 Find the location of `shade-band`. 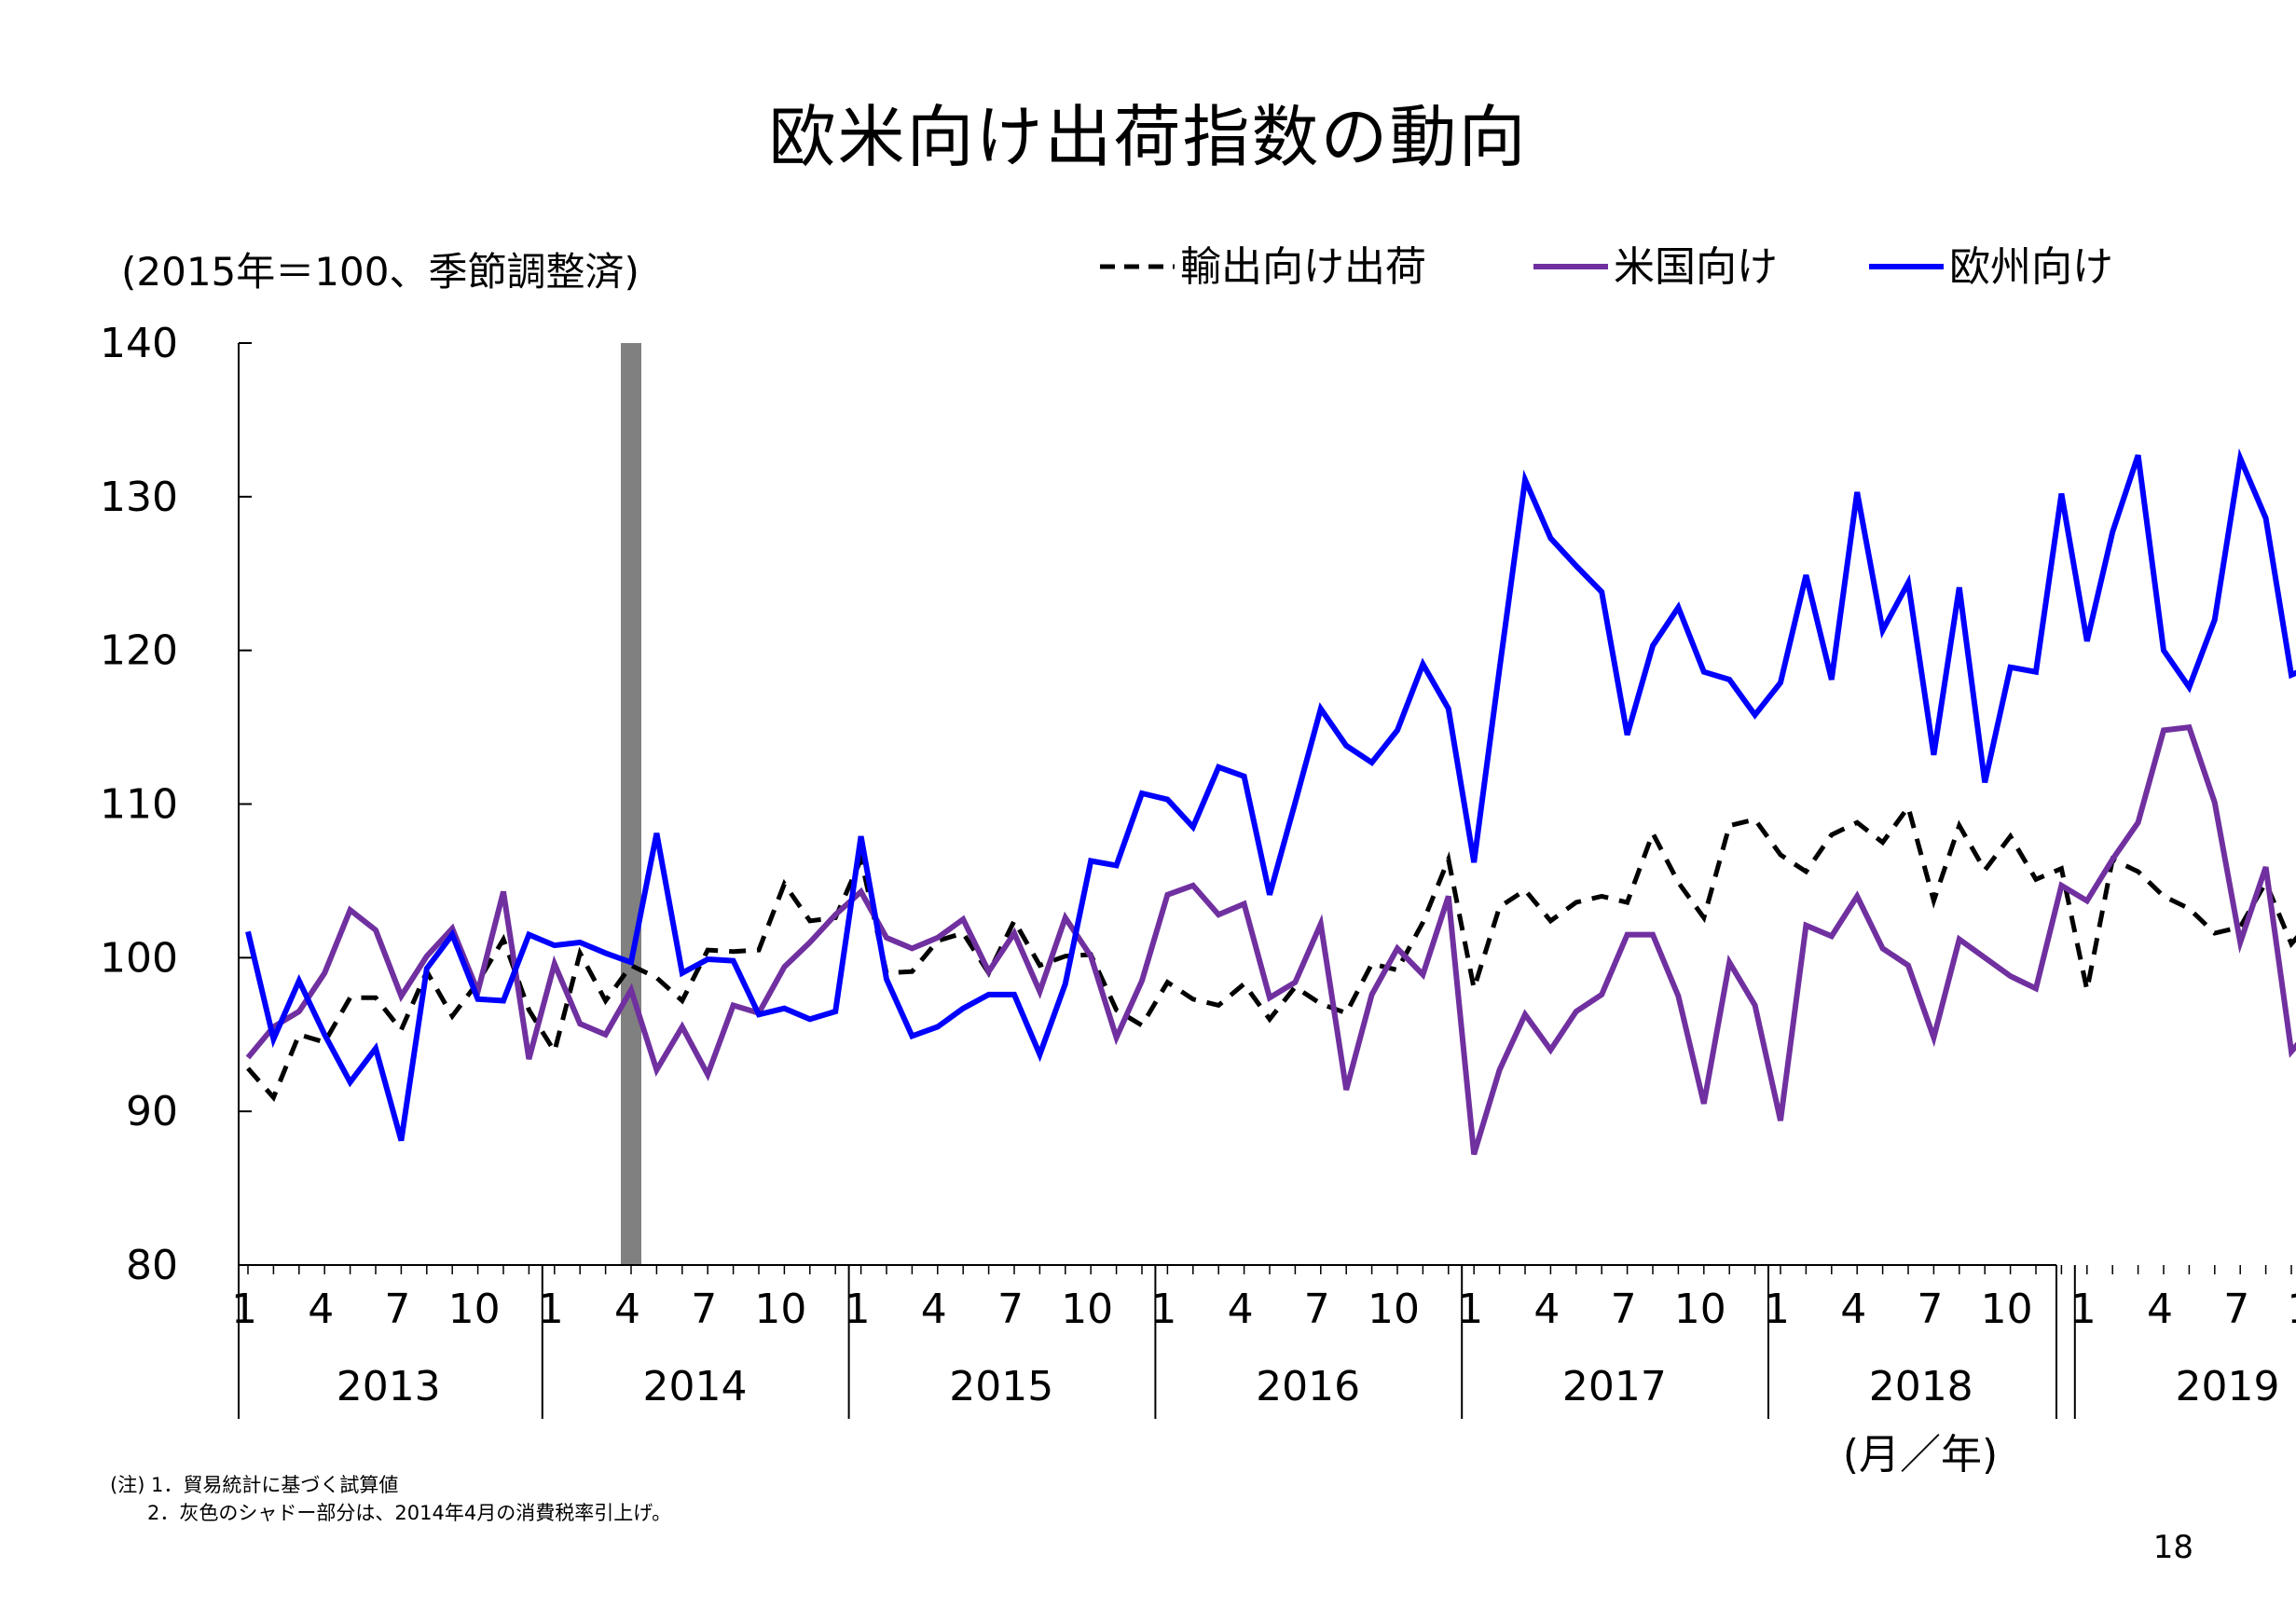

shade-band is located at coordinates (631, 804).